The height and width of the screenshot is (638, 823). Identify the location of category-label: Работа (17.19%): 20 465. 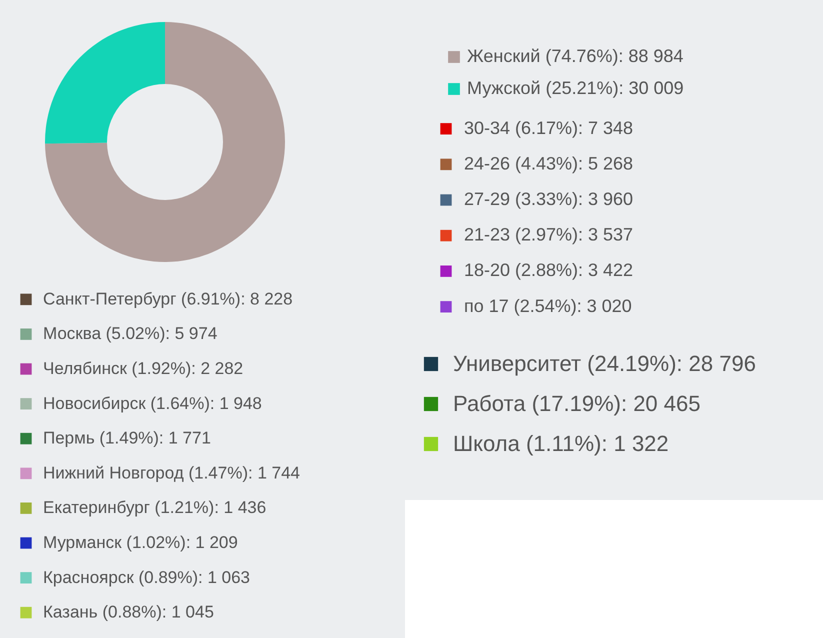
(576, 403).